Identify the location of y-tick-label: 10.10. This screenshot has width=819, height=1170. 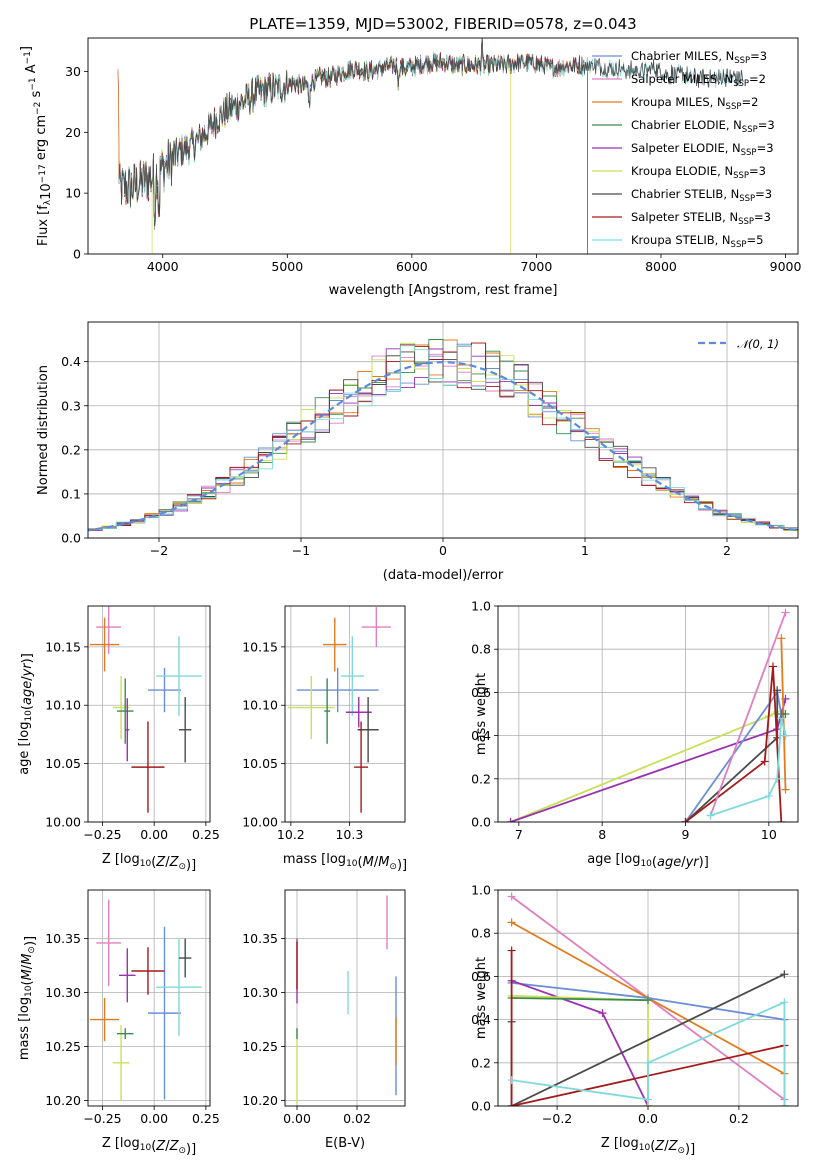
(63, 705).